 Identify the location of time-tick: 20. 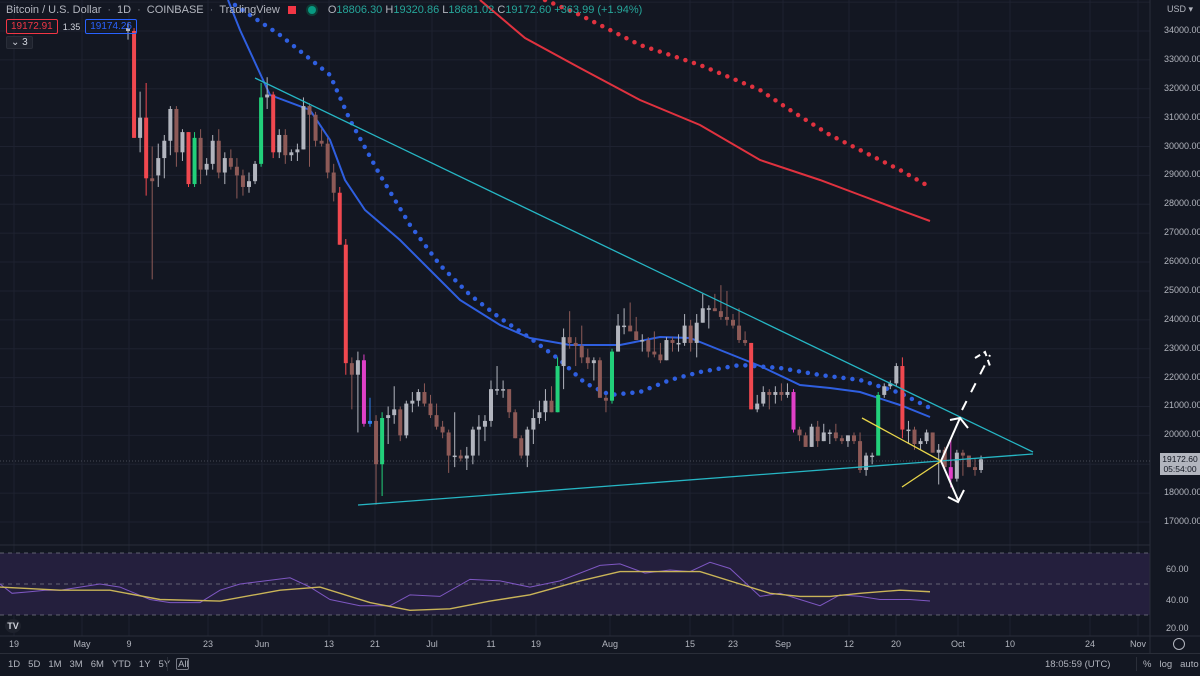
(896, 644).